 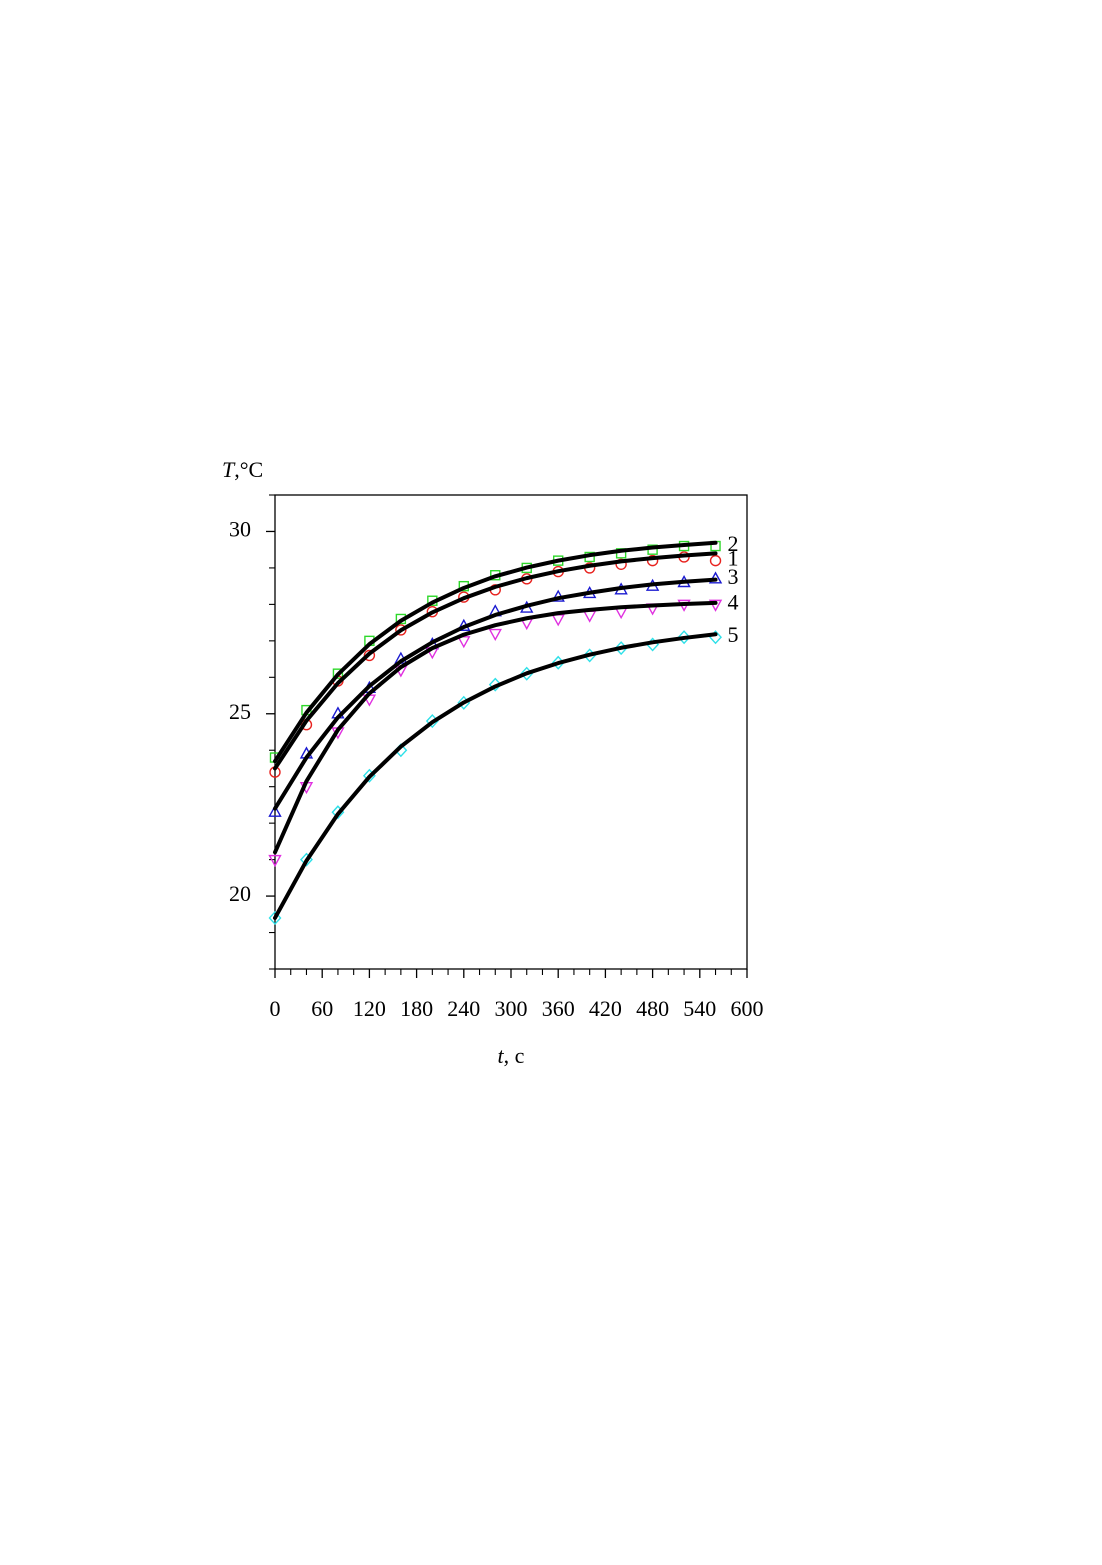 What do you see at coordinates (240, 893) in the screenshot?
I see `y-tick-label: 20` at bounding box center [240, 893].